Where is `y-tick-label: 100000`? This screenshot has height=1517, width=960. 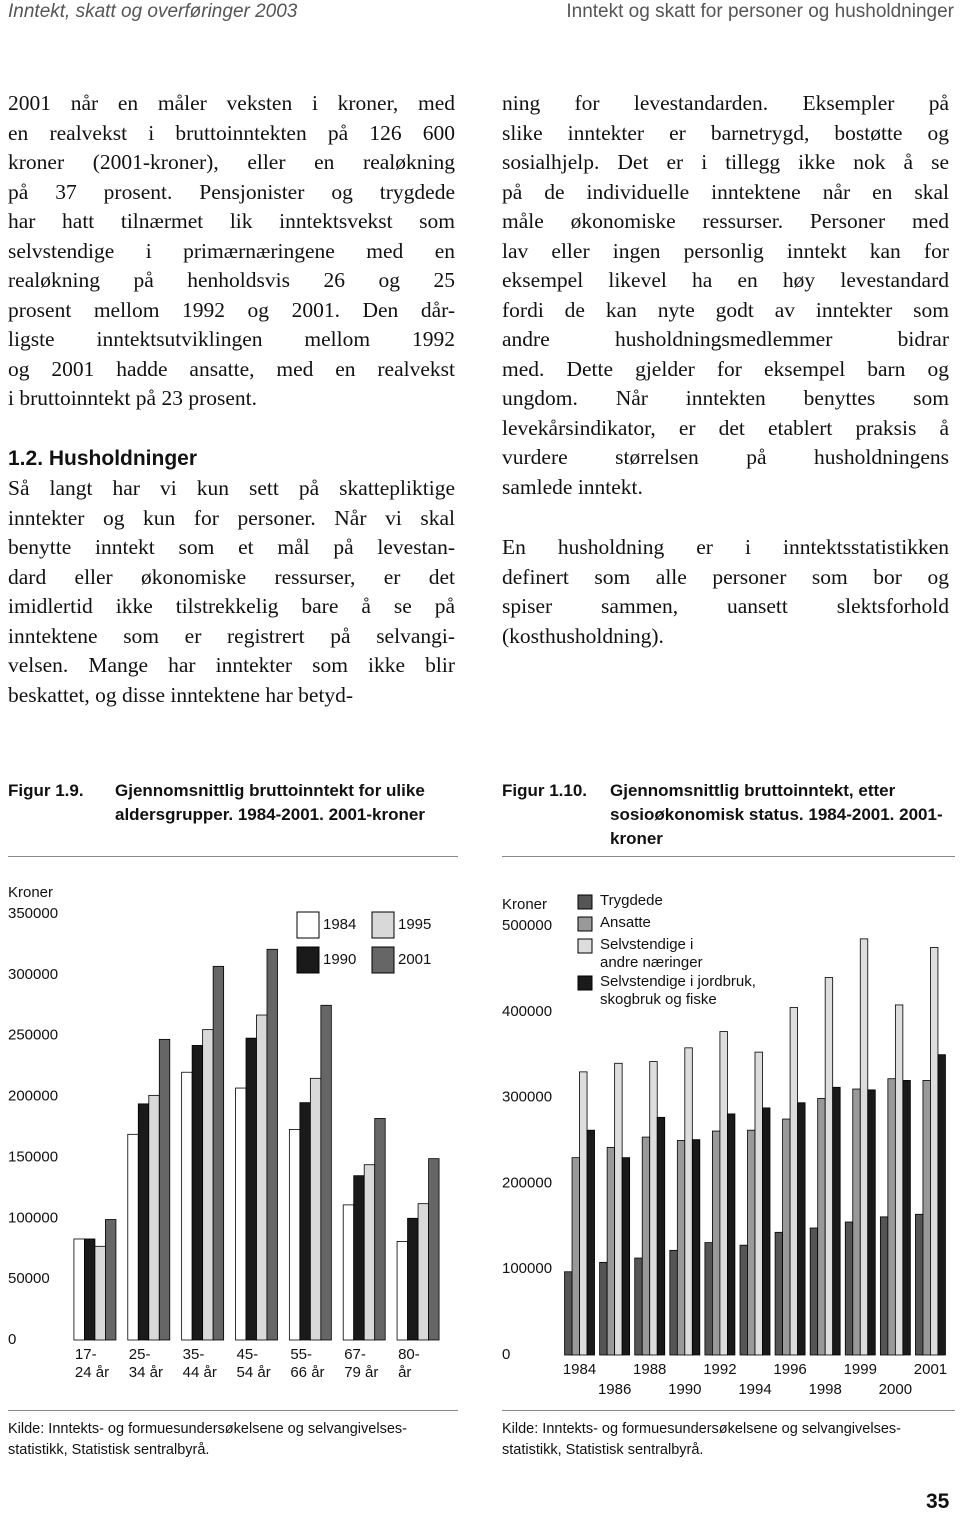 y-tick-label: 100000 is located at coordinates (33, 1217).